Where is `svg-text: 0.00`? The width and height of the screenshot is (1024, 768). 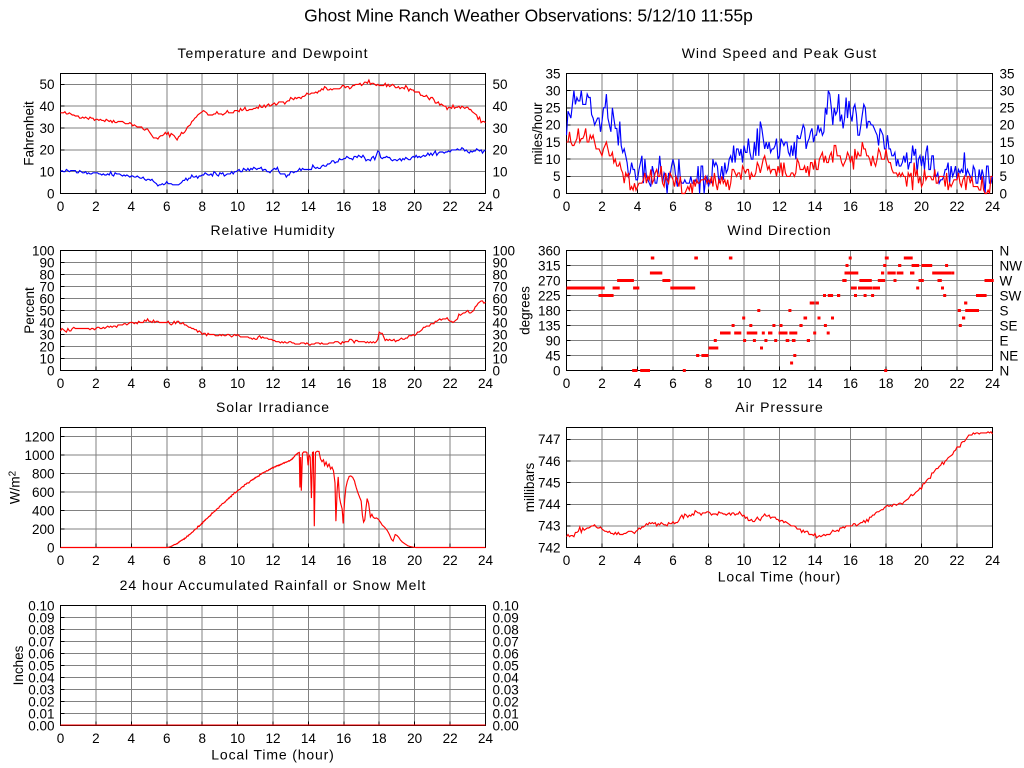 svg-text: 0.00 is located at coordinates (41, 725).